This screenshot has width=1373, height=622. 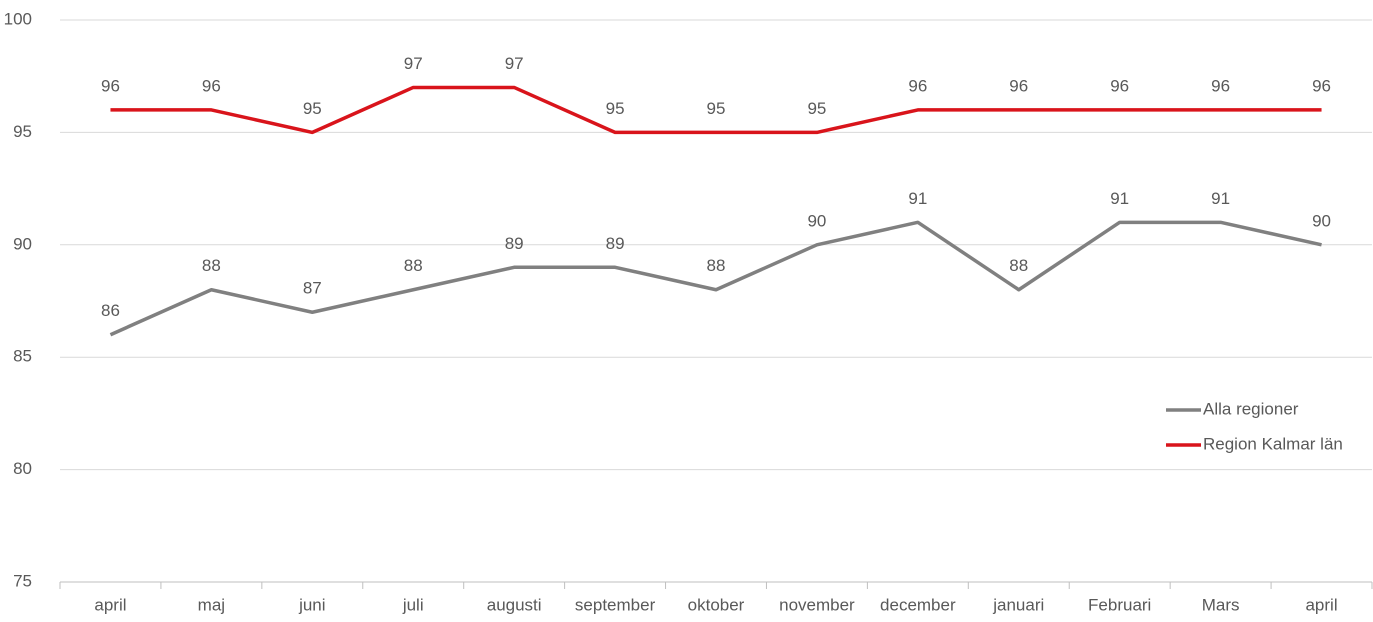 I want to click on x-tick-label: december, so click(x=918, y=604).